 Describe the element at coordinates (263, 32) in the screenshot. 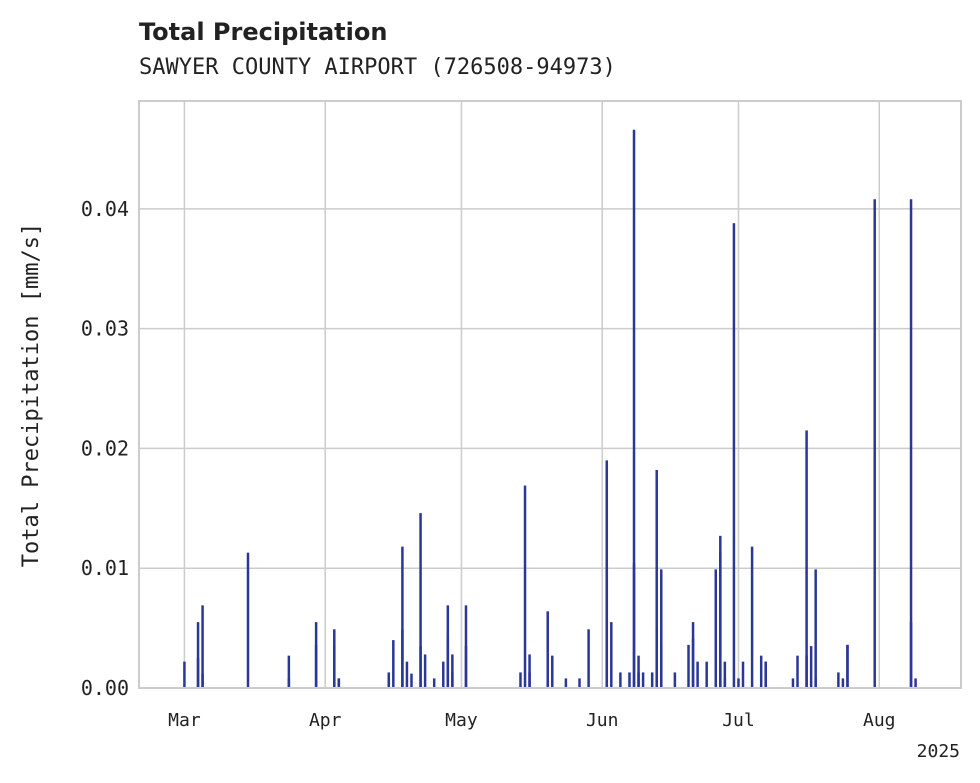

I see `chart-title: Total Precipitation` at that location.